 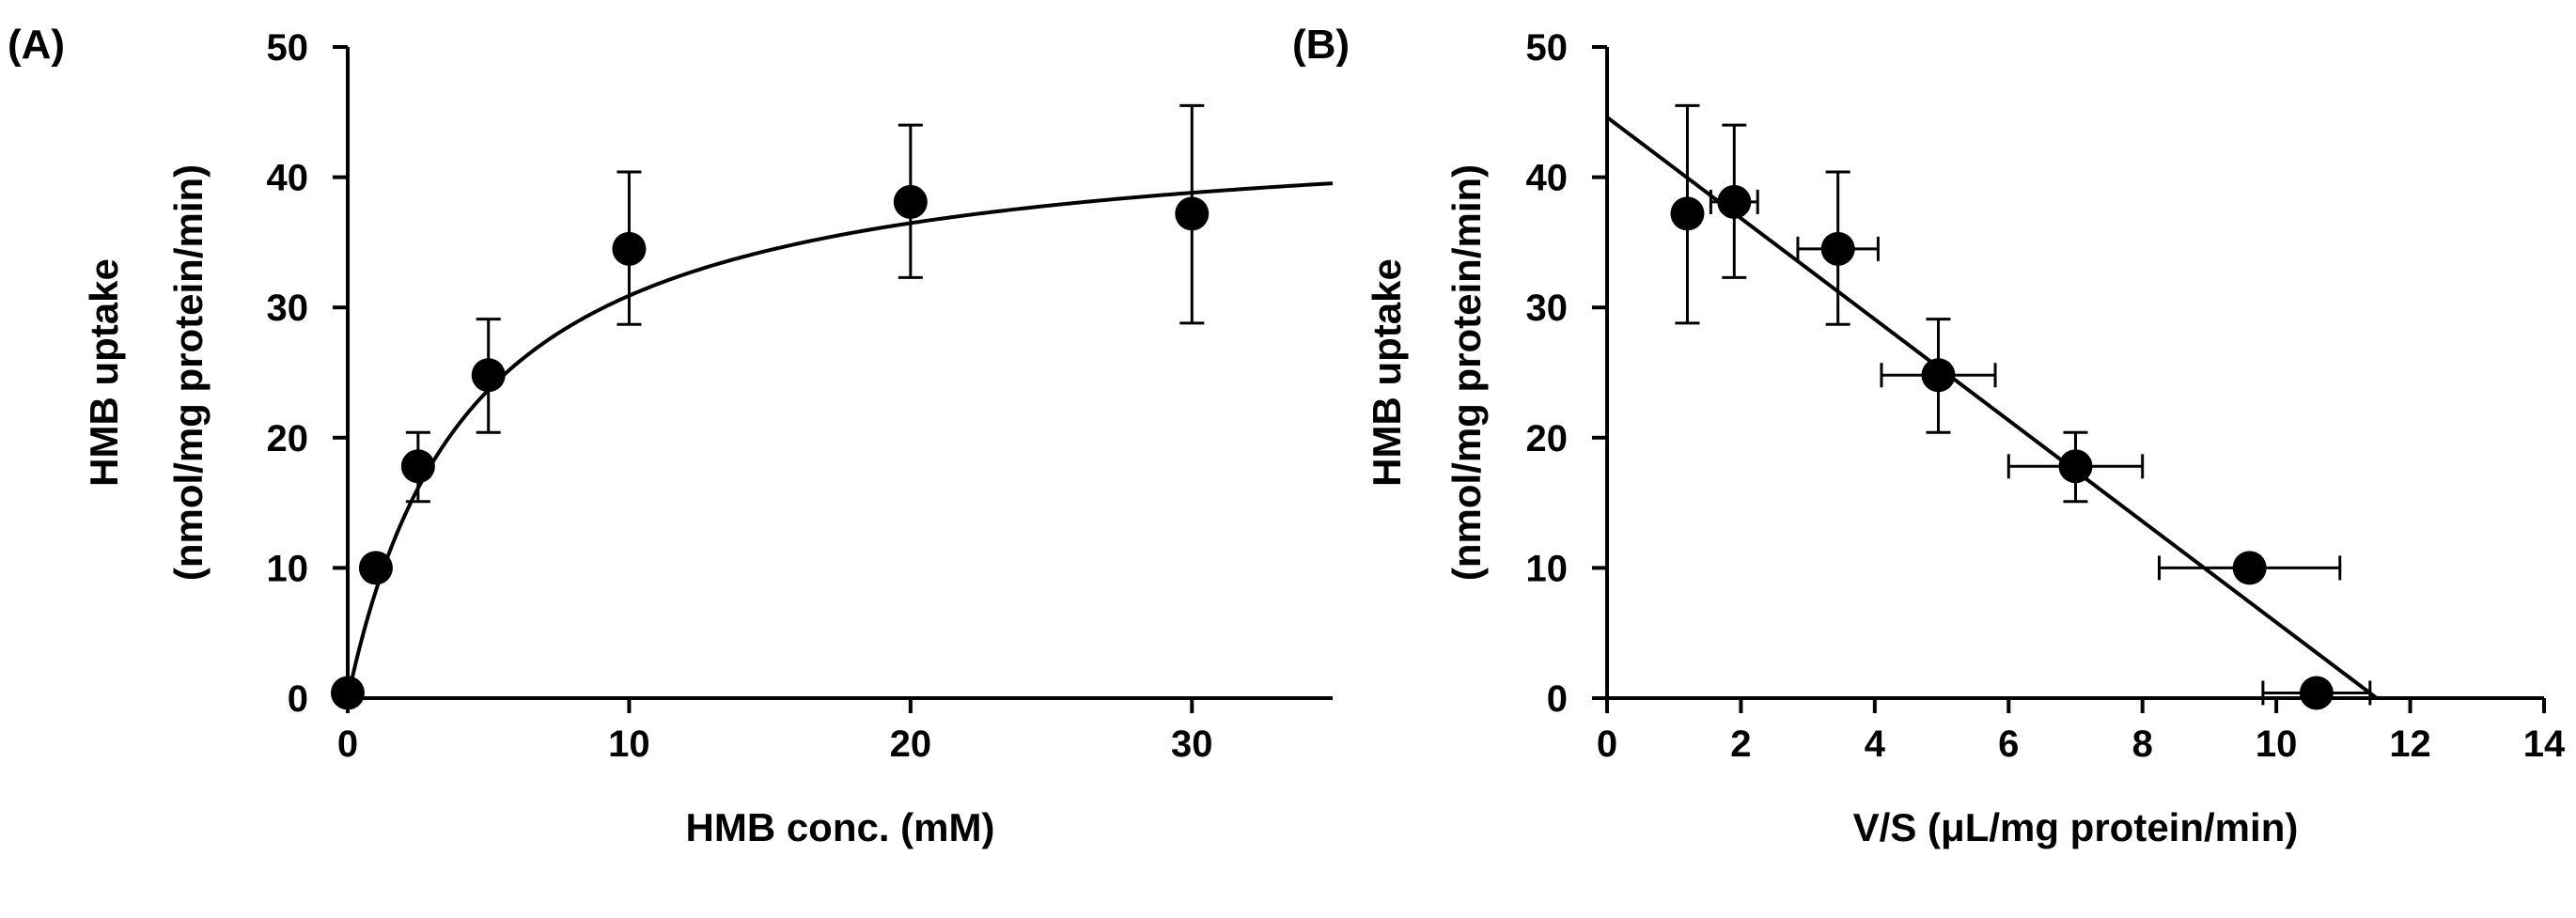 I want to click on x-axis-label: HMB conc. (mM), so click(x=840, y=827).